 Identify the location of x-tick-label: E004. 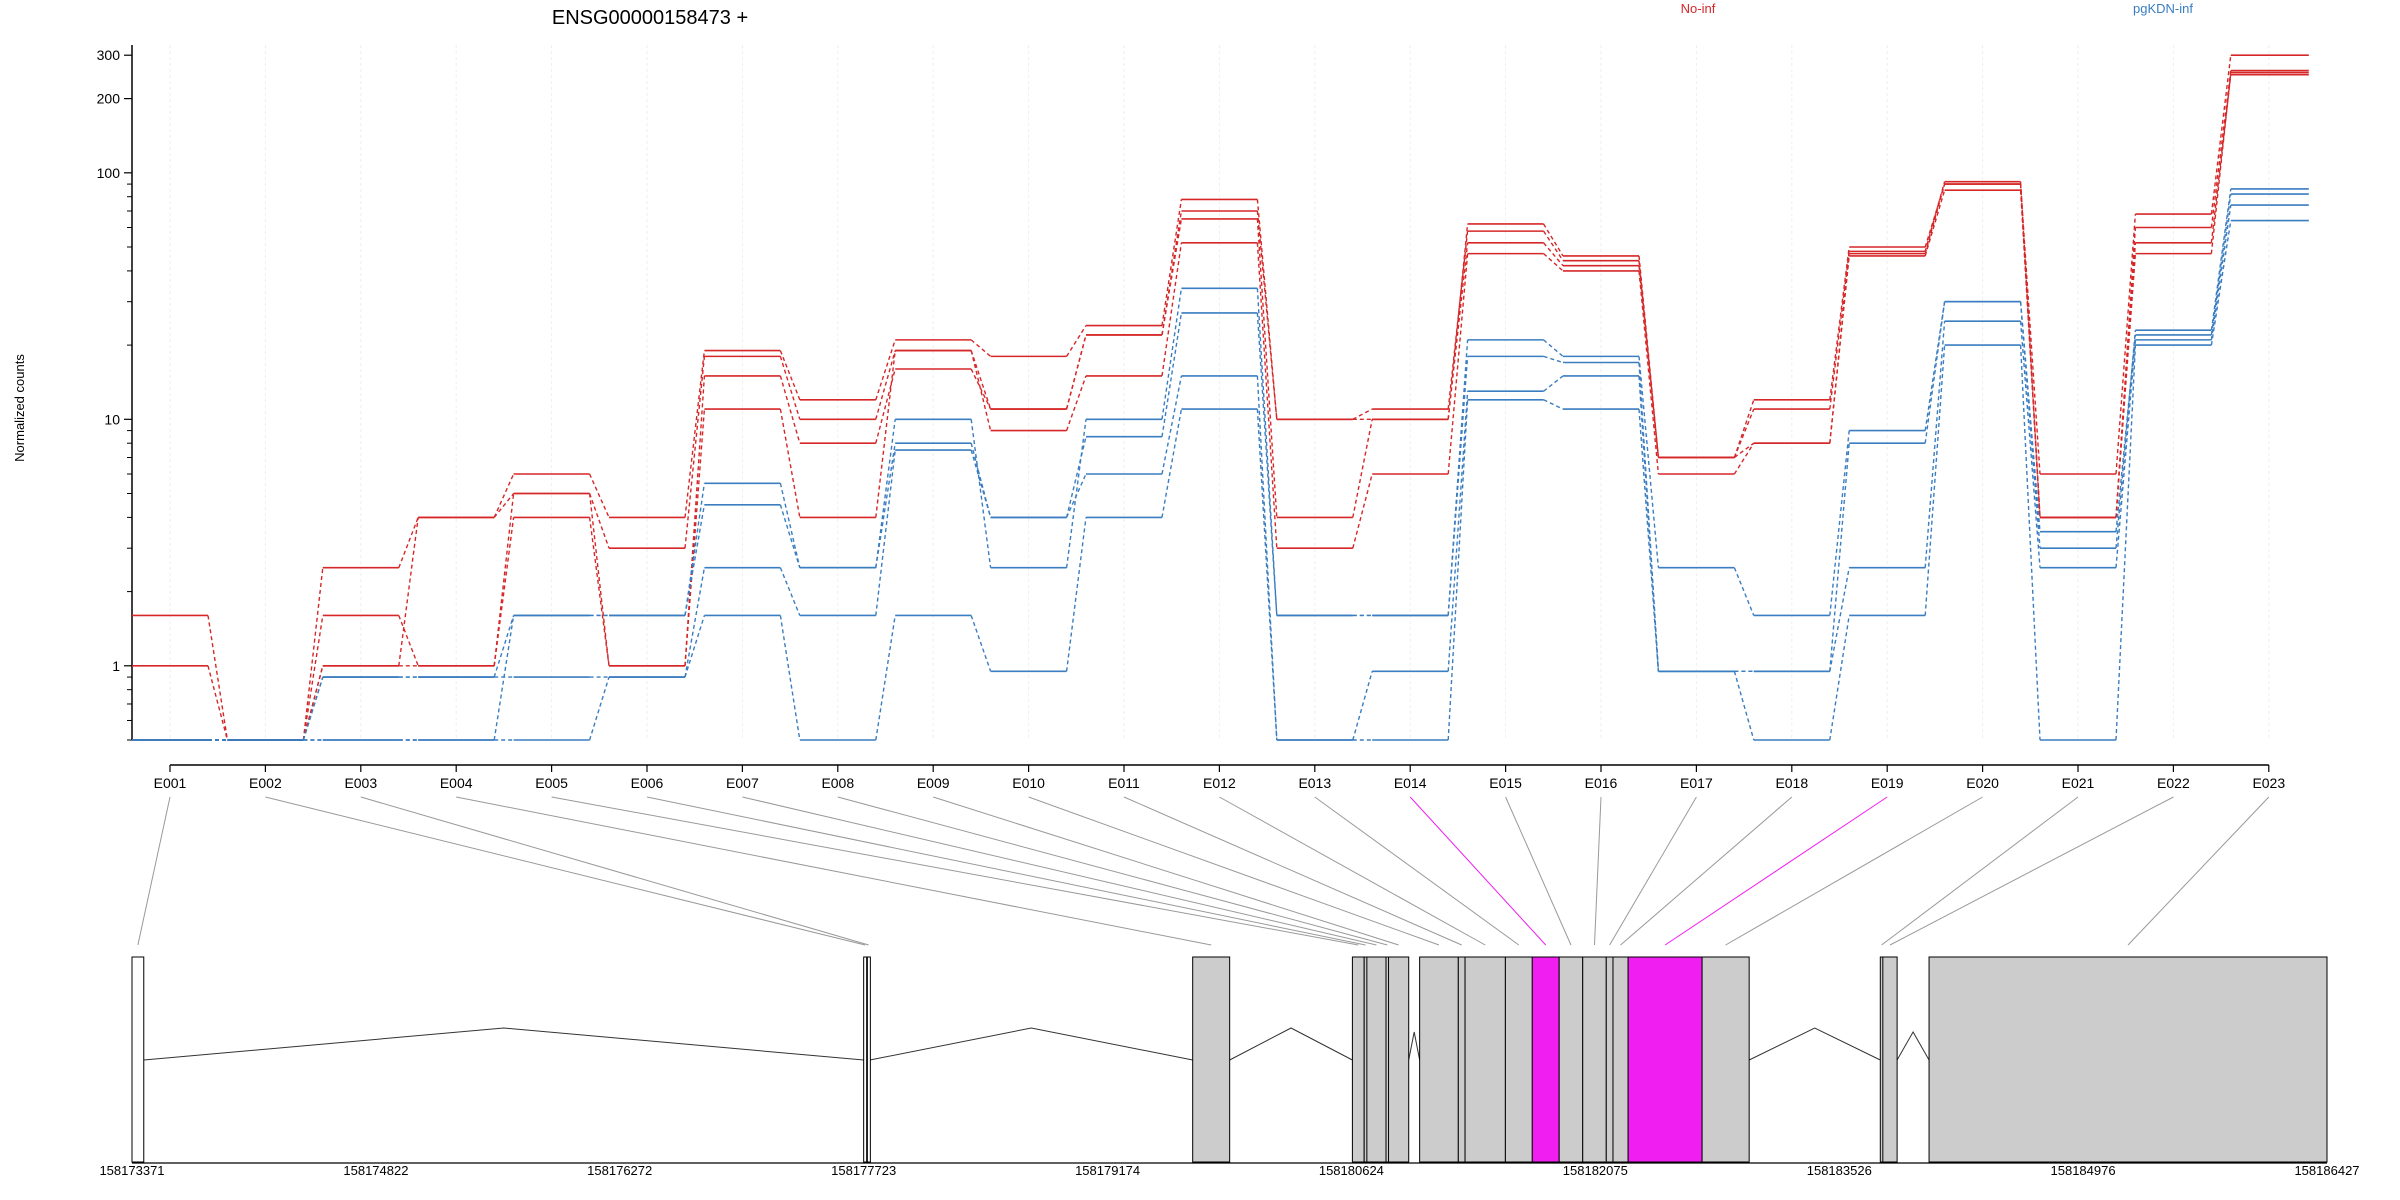
(456, 783).